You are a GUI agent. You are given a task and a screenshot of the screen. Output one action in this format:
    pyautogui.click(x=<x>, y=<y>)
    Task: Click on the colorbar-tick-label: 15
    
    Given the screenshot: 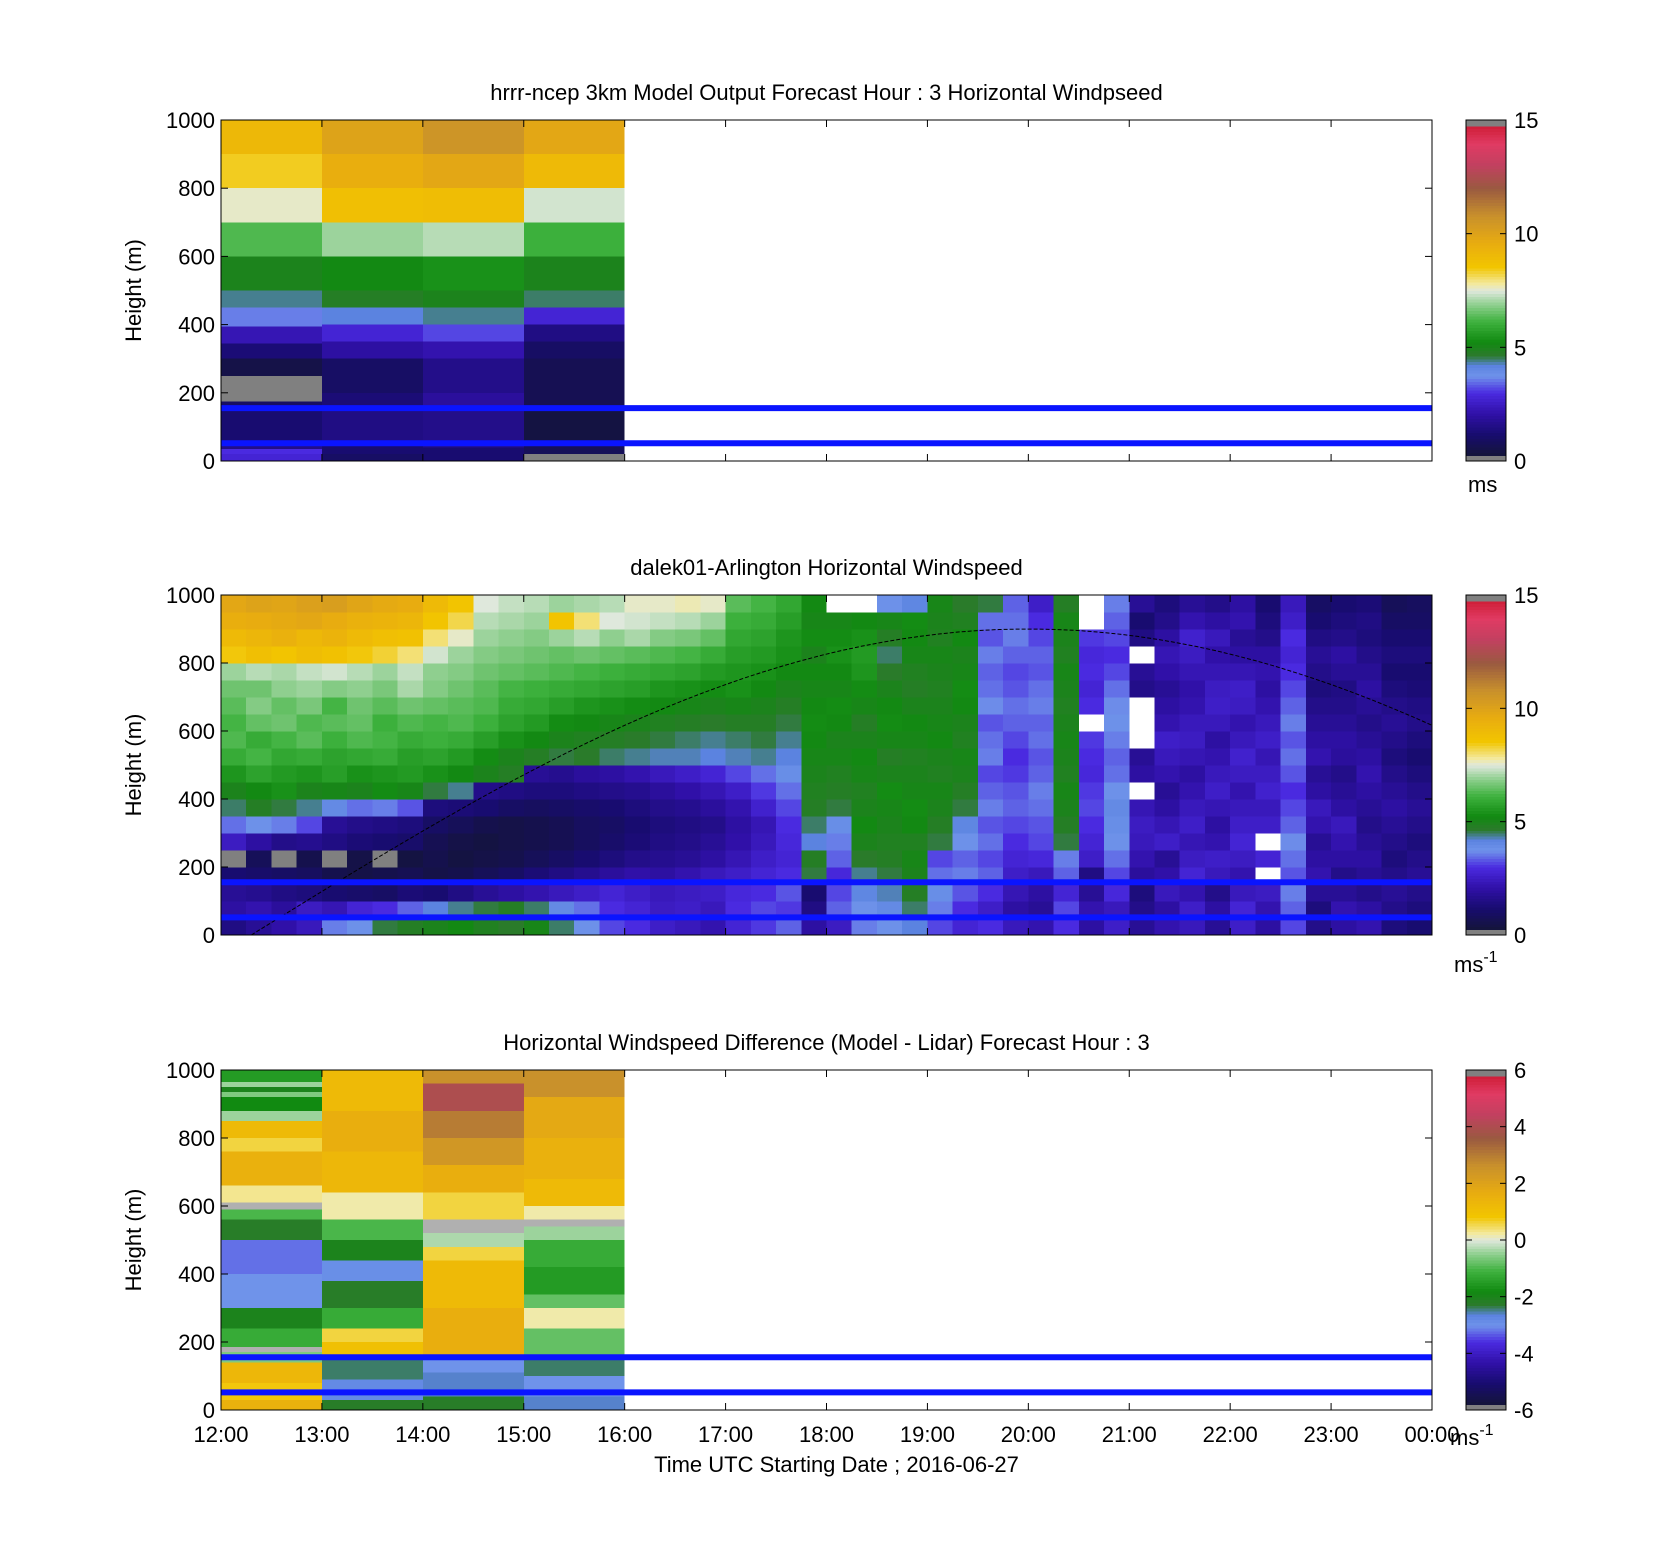 What is the action you would take?
    pyautogui.click(x=1526, y=595)
    